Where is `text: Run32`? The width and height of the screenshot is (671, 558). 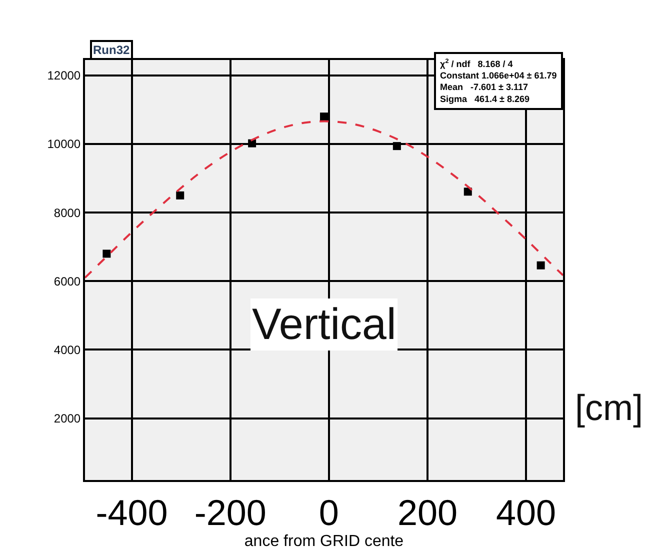
text: Run32 is located at coordinates (111, 50).